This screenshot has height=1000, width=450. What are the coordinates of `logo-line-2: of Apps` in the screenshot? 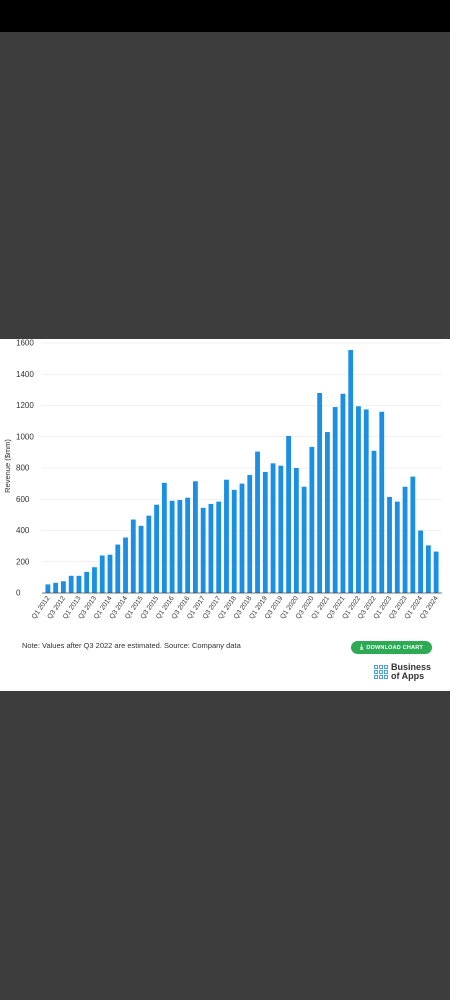 It's located at (408, 676).